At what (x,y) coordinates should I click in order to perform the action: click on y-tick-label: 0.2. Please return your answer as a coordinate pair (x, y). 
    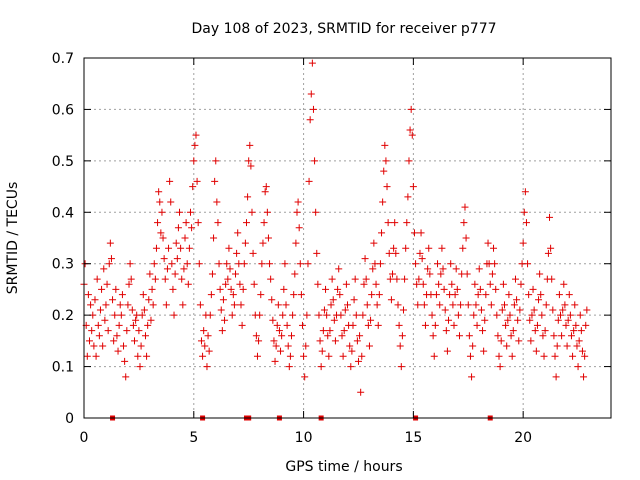
    Looking at the image, I should click on (63, 316).